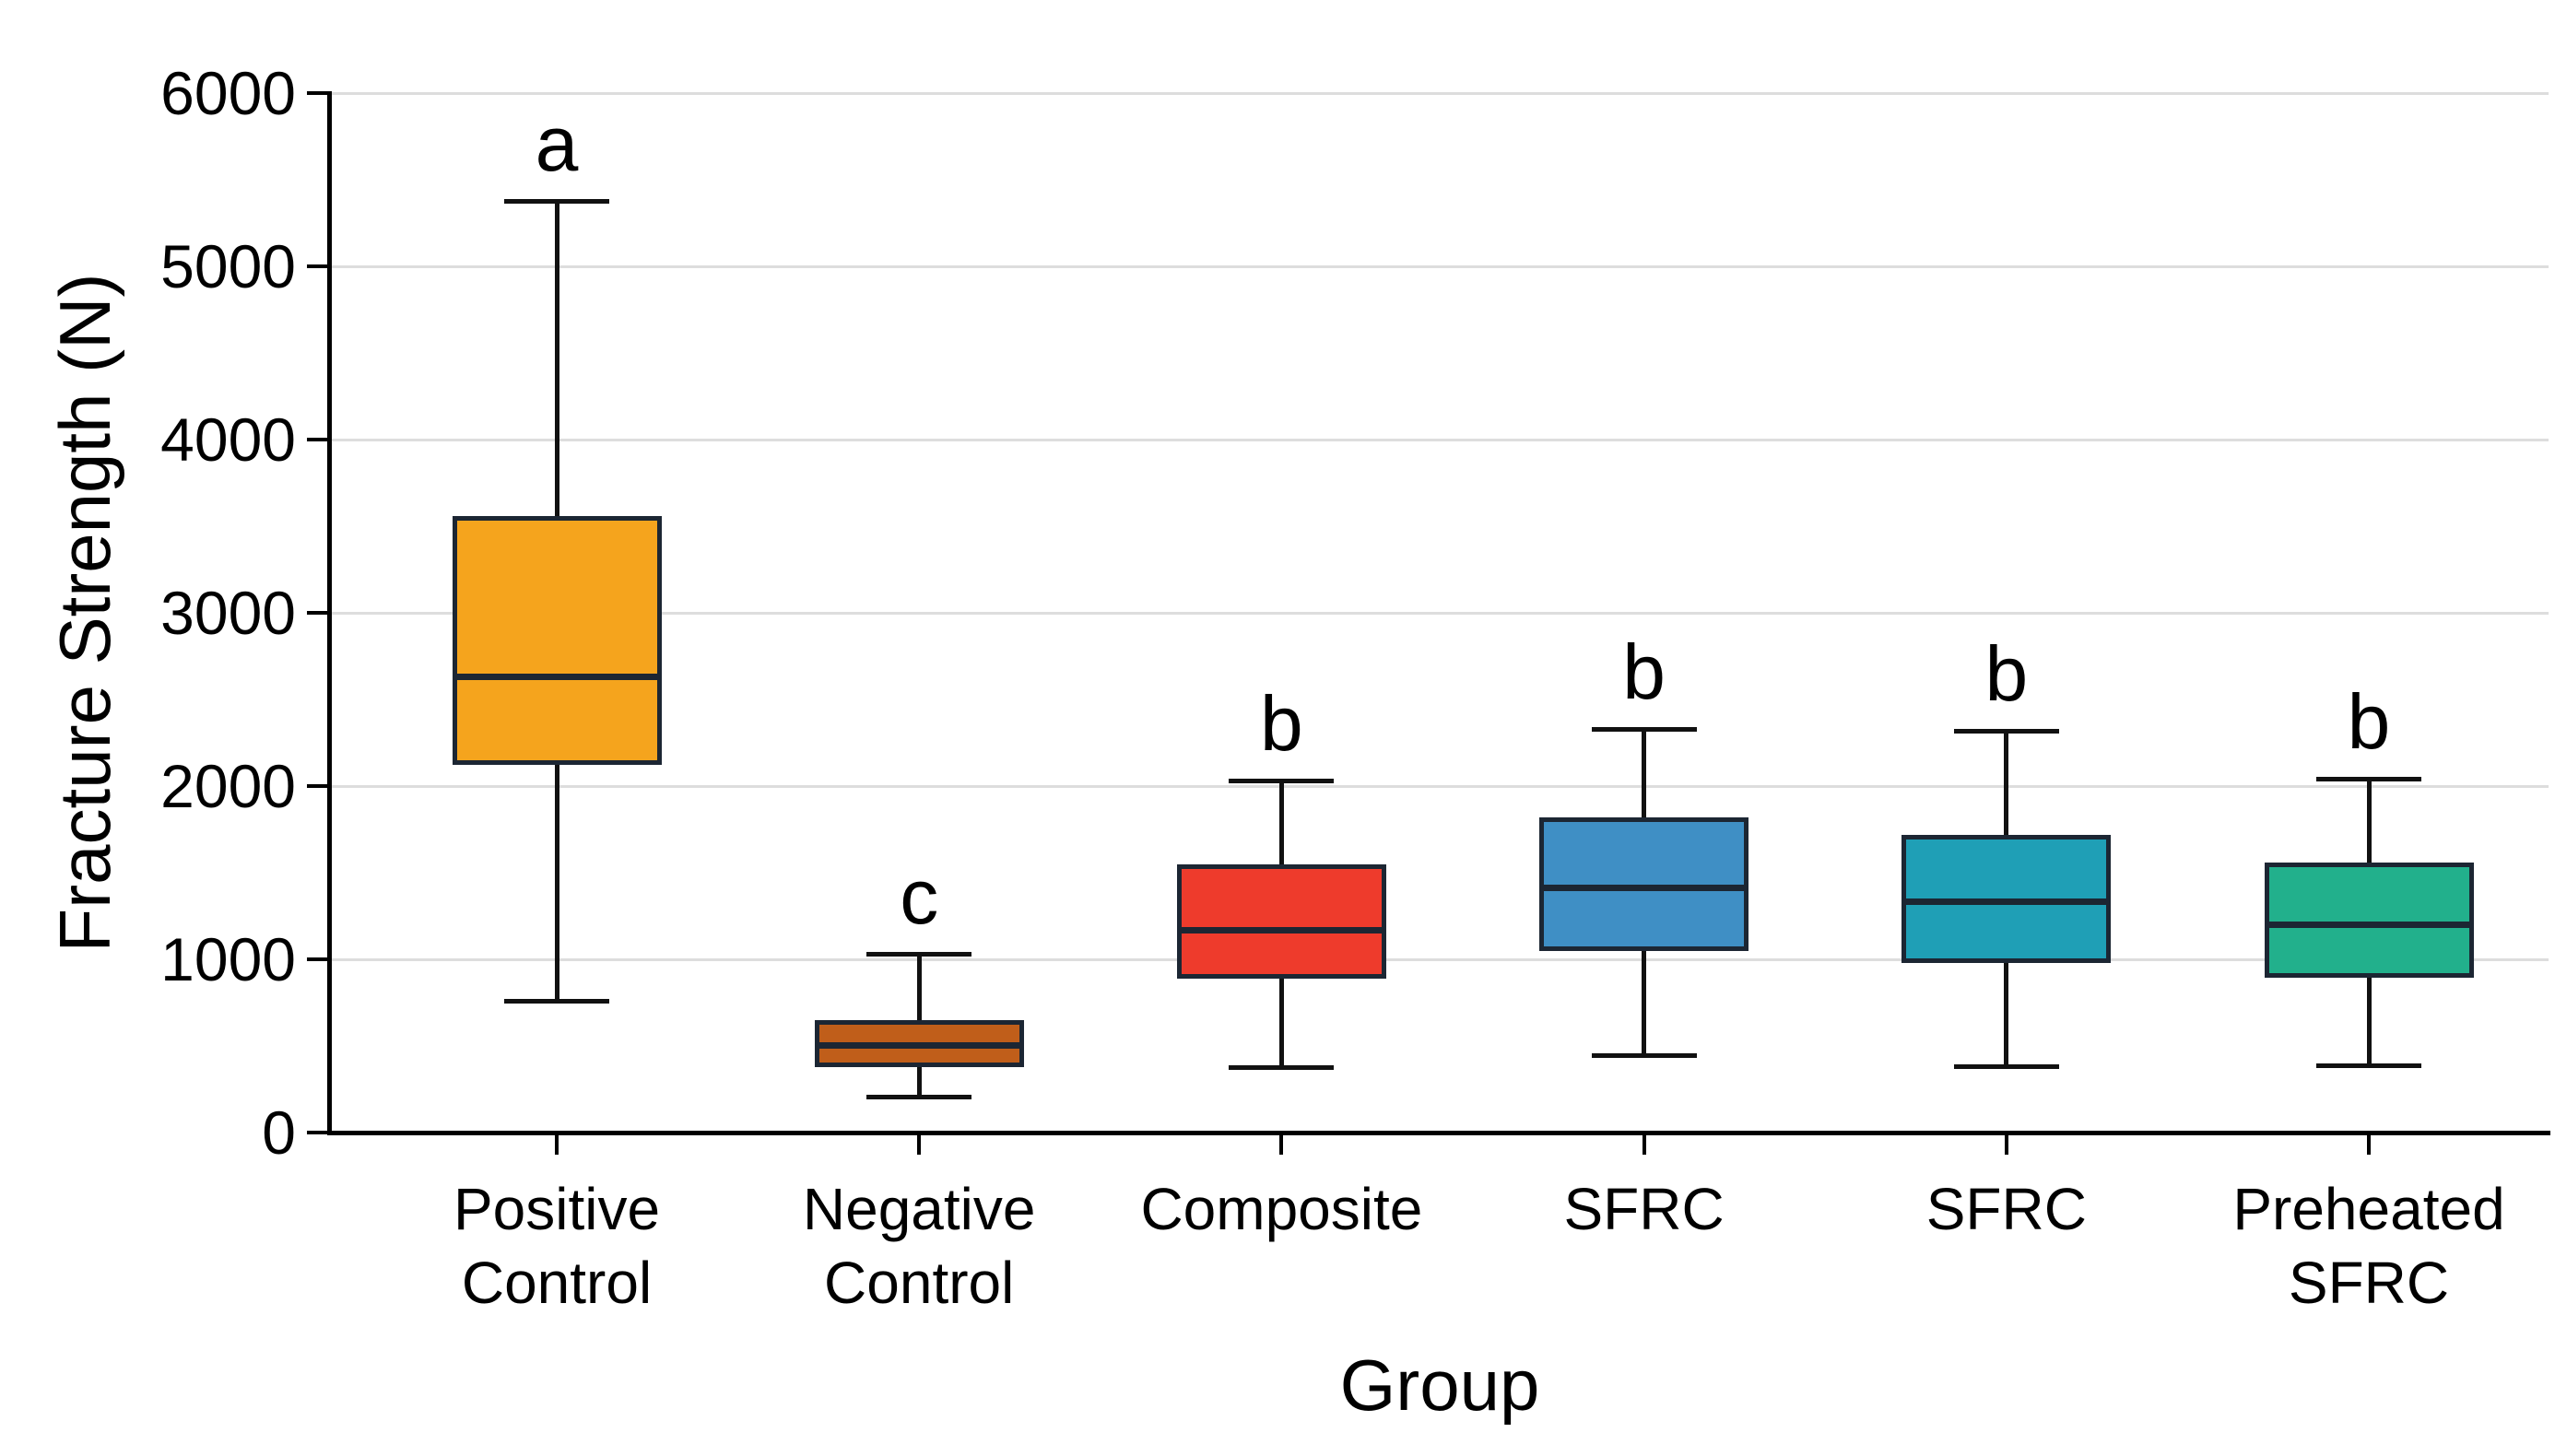 This screenshot has width=2555, height=1456. Describe the element at coordinates (2368, 1246) in the screenshot. I see `x-tick-label: Preheated SFRC` at that location.